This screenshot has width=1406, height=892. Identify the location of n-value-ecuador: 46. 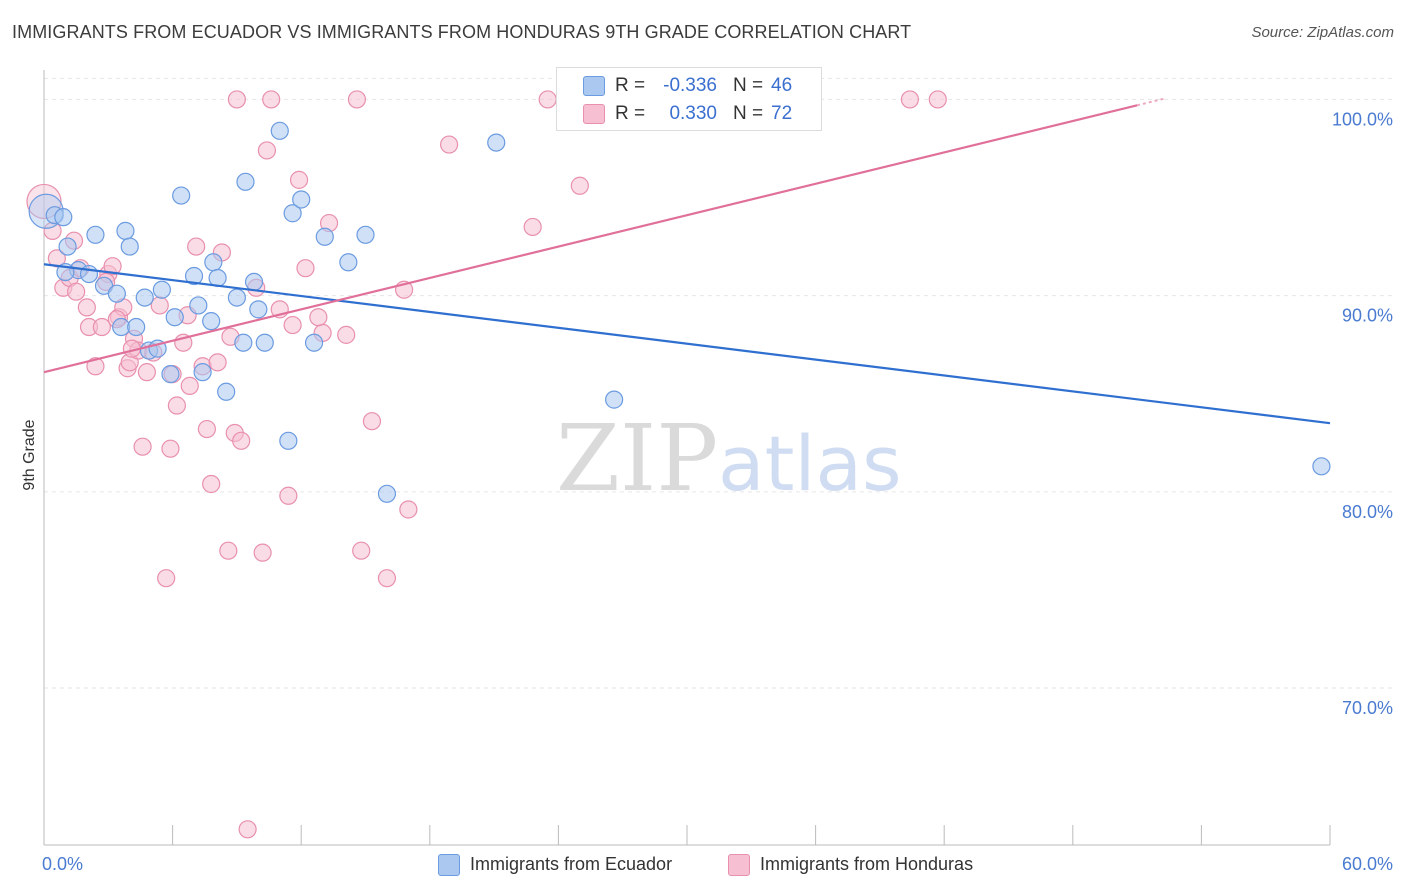
(782, 85).